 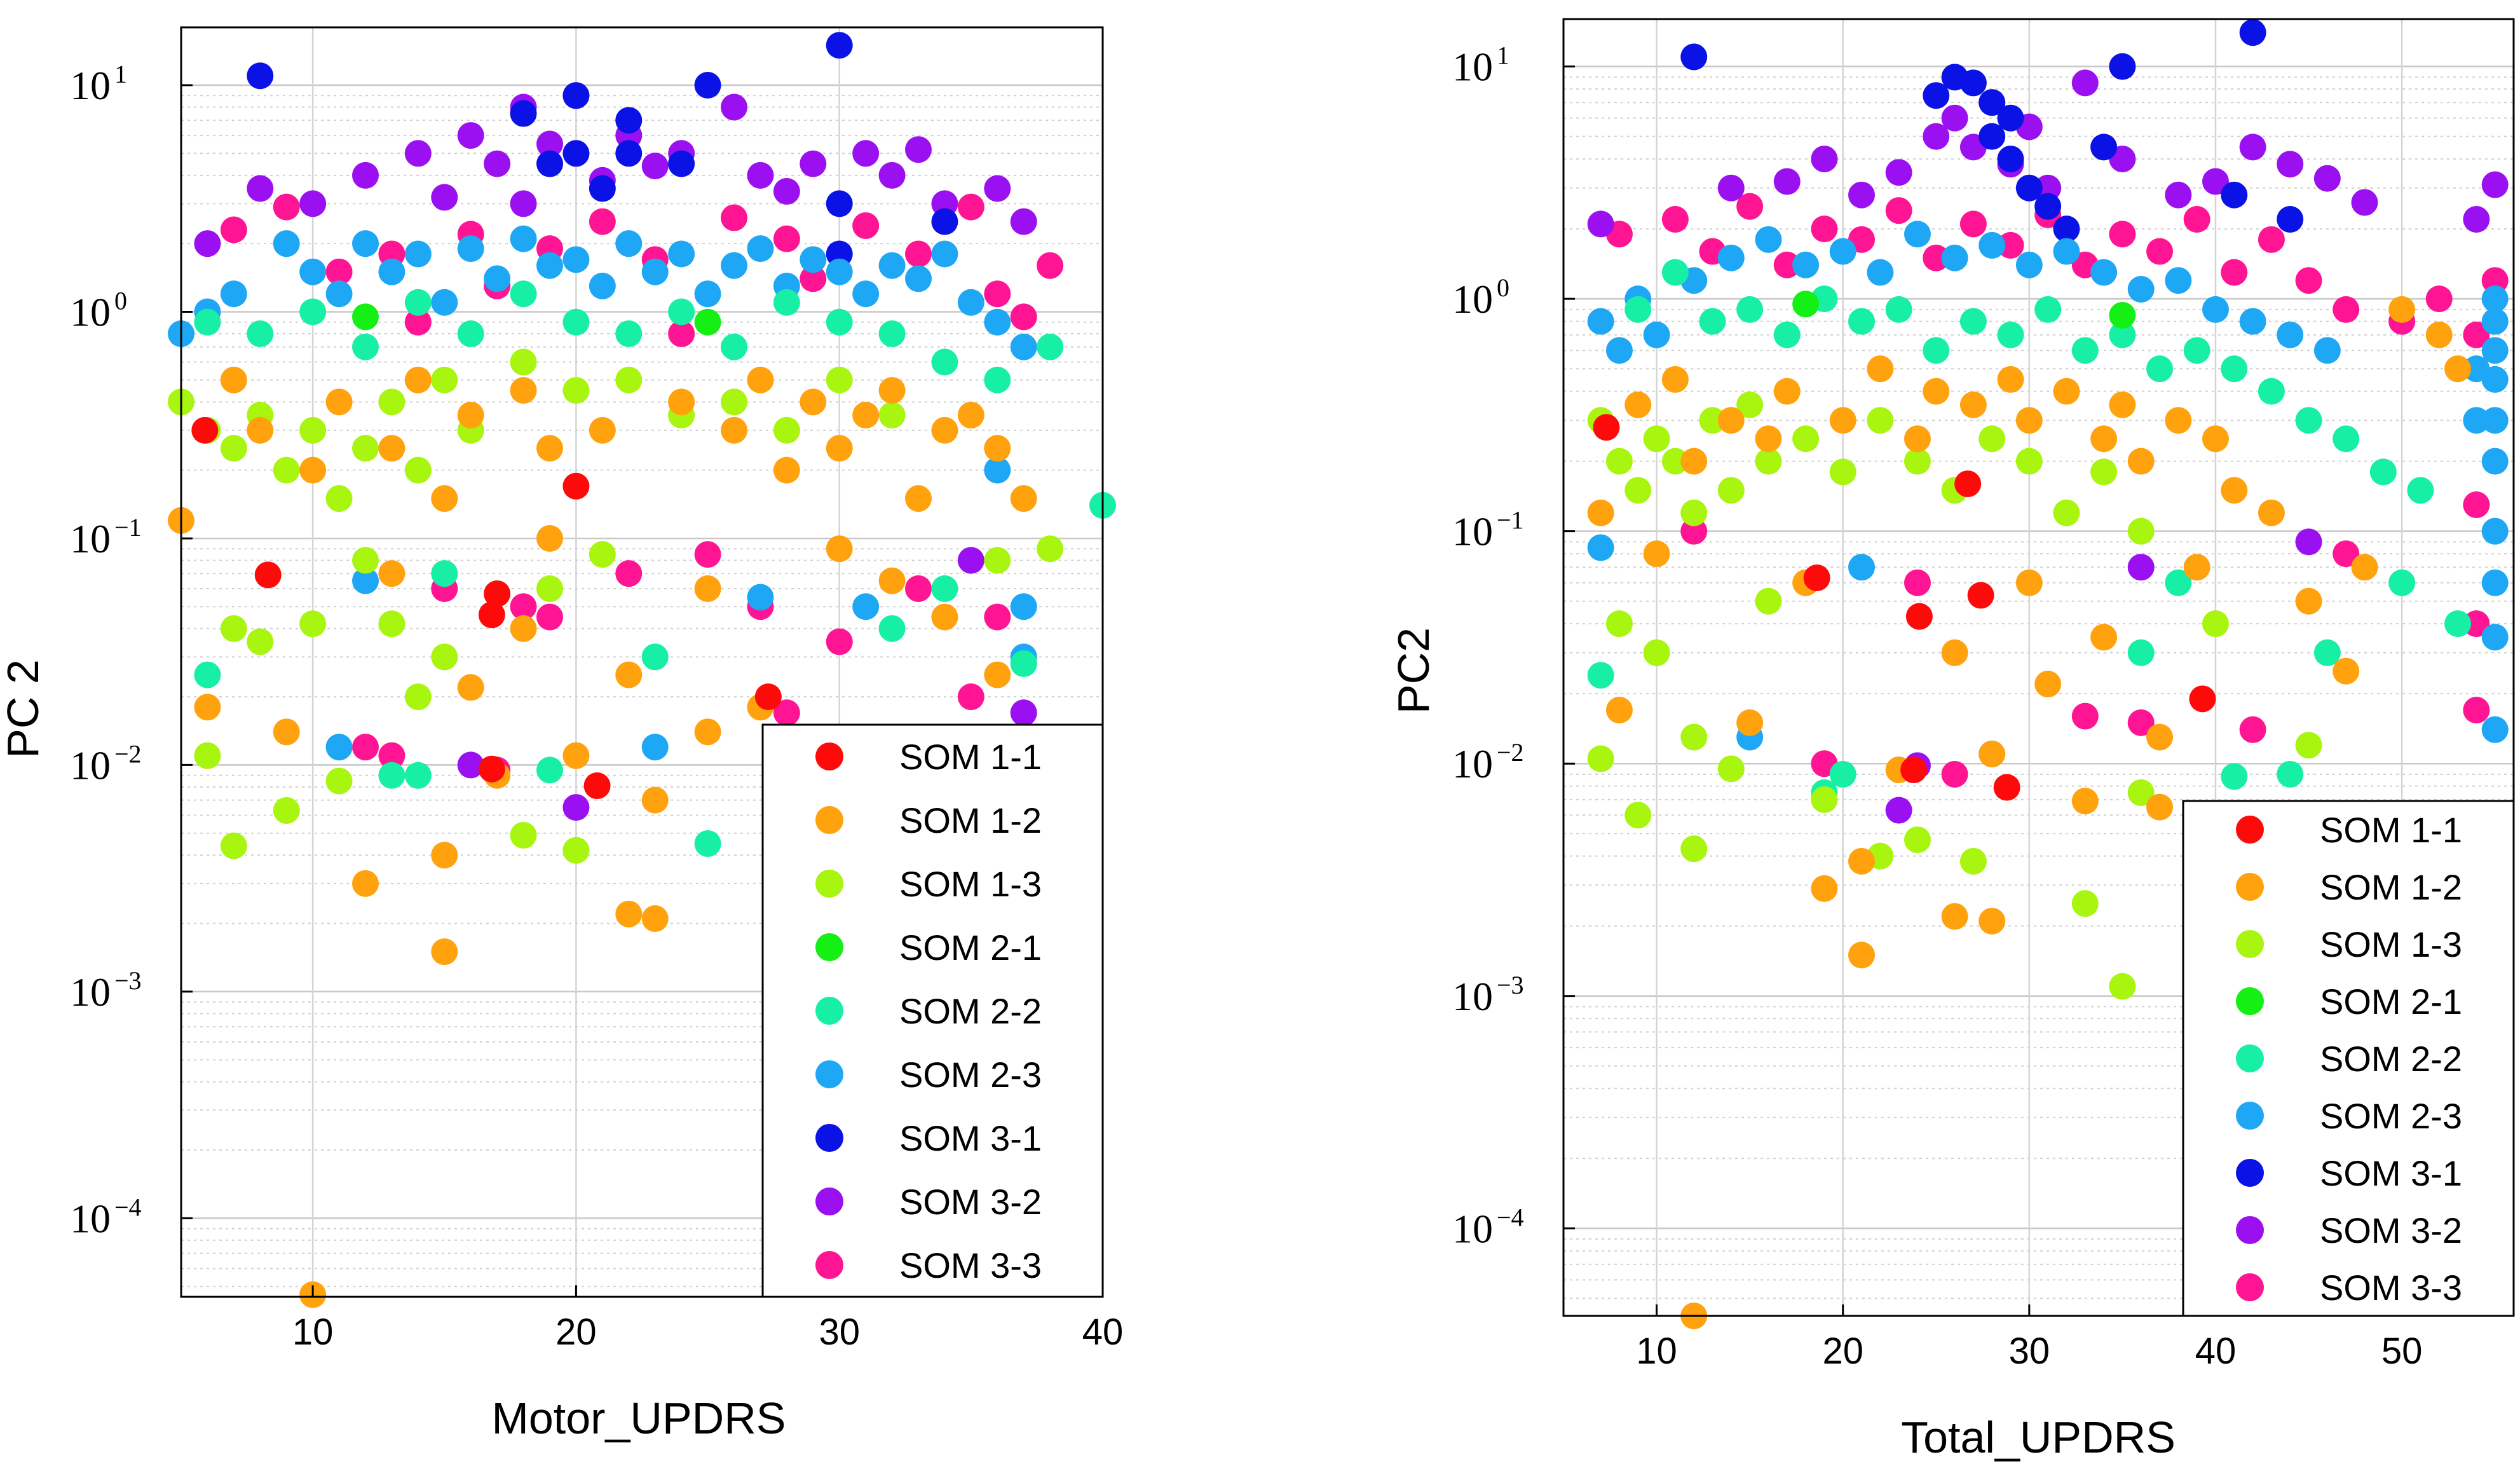 What do you see at coordinates (639, 1418) in the screenshot?
I see `left-x-axis-label: Motor_UPDRS` at bounding box center [639, 1418].